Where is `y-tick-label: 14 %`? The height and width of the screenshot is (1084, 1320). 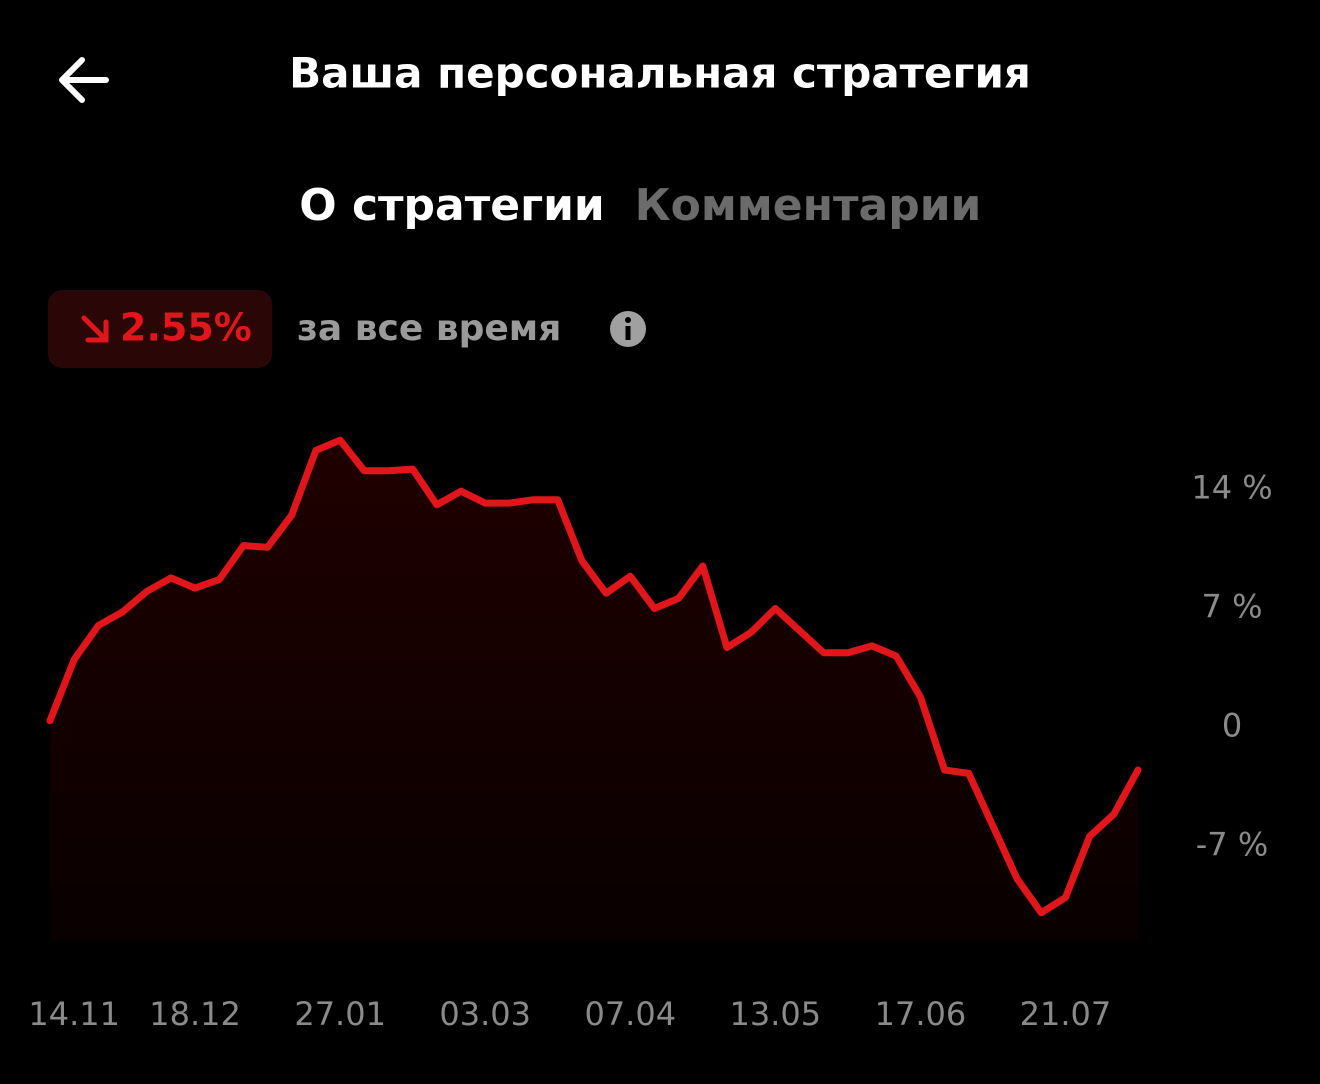
y-tick-label: 14 % is located at coordinates (1231, 488).